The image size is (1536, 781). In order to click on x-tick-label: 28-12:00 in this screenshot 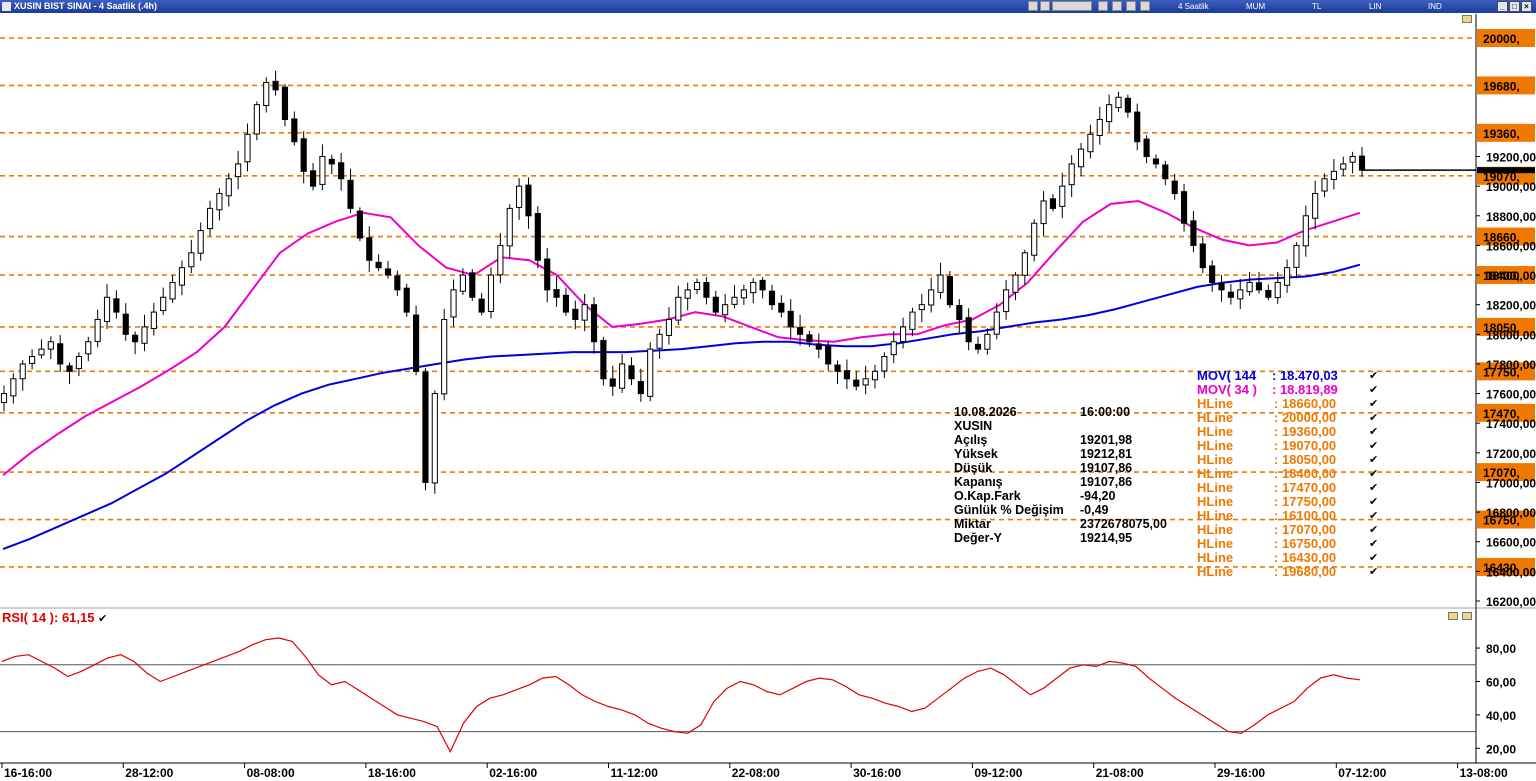, I will do `click(149, 773)`.